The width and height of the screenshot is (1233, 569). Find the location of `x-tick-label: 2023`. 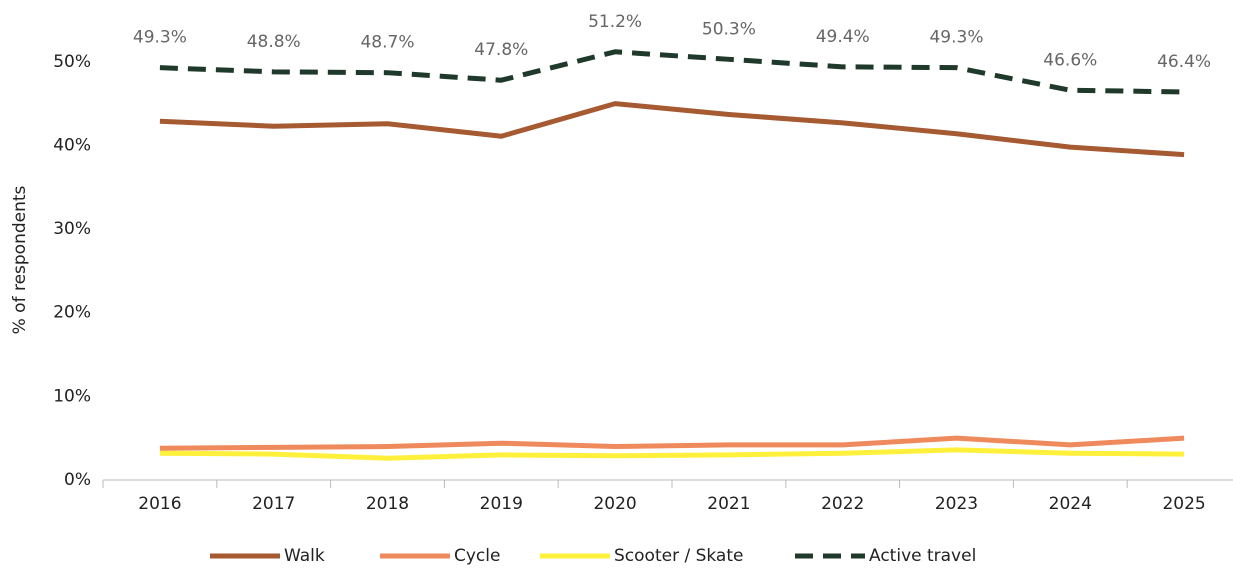

x-tick-label: 2023 is located at coordinates (956, 504).